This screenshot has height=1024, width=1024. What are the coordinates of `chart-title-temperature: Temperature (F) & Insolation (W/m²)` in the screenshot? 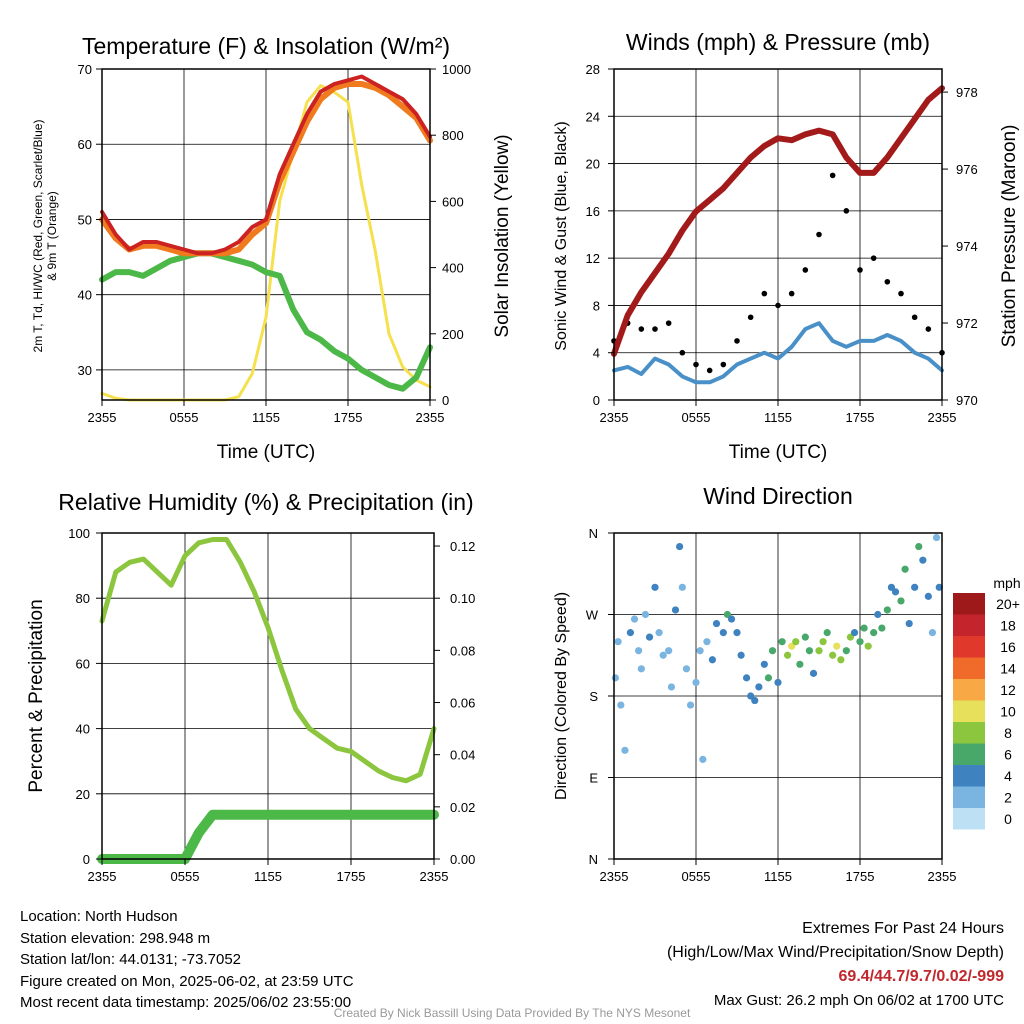 It's located at (266, 46).